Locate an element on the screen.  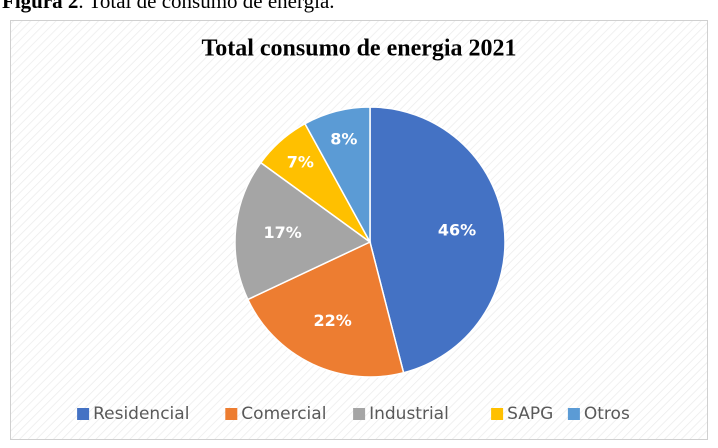
caption-text: . Total de consumo de energía. is located at coordinates (206, 6).